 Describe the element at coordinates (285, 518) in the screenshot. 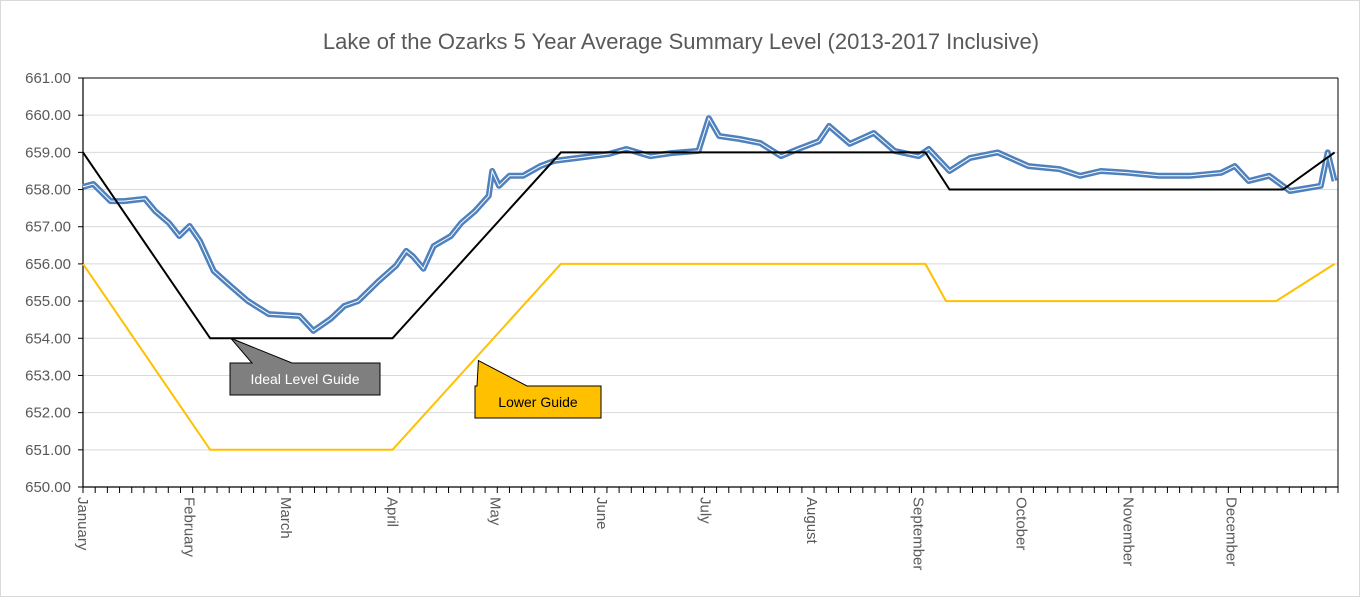

I see `x-tick-label: March` at that location.